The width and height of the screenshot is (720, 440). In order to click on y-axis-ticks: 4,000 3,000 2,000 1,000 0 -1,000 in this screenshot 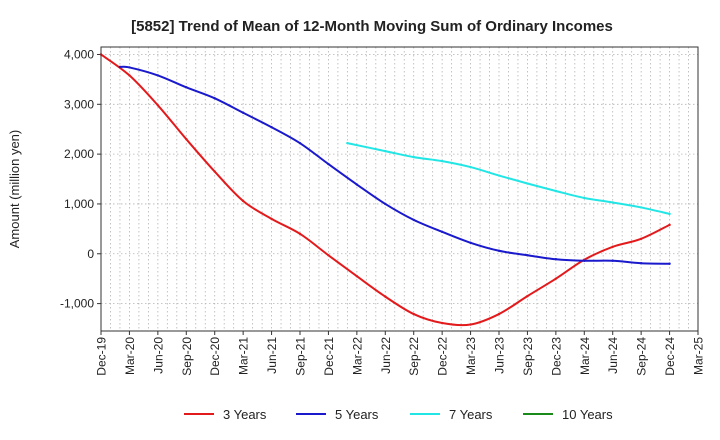, I will do `click(80, 179)`.